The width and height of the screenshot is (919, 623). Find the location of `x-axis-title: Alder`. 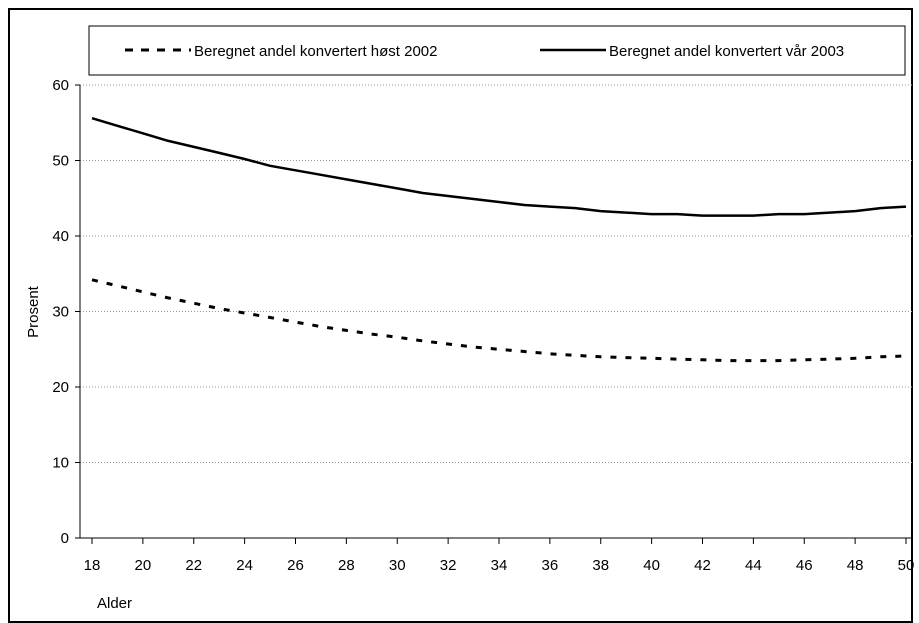

x-axis-title: Alder is located at coordinates (114, 603).